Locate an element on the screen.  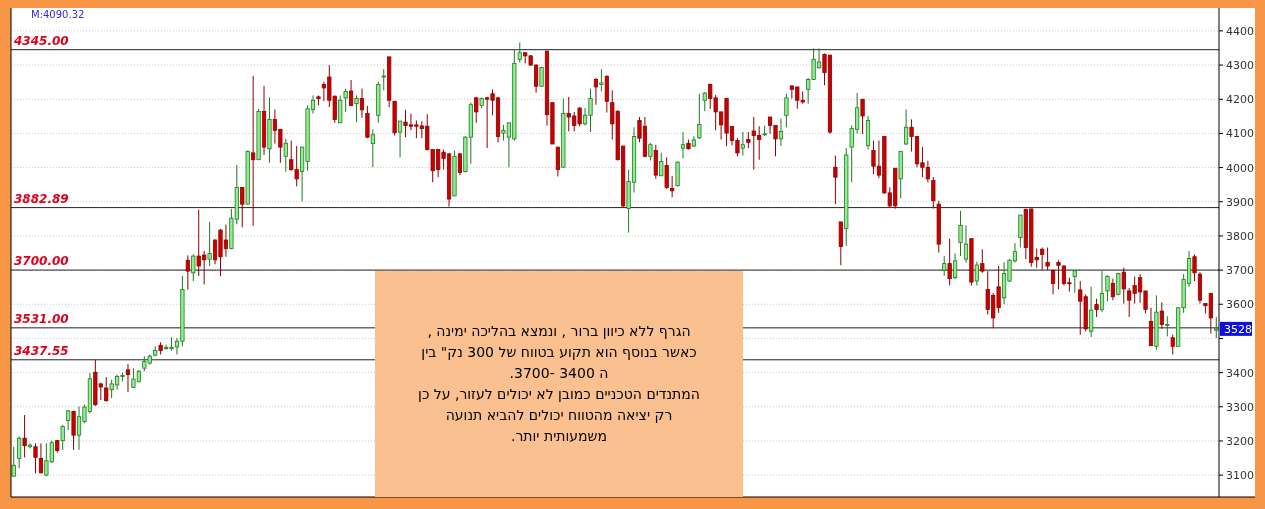
note-box: הגרף ללא כיוון ברור , ונמצא בהליכה ימינה , כאשר בנוסף הוא תקוע בטווח של 300 נק" בין ה 3400 -3700. המתנדים הטכניים כמובן לא יכולים לעזור, על כן רק יציאה מהטווח יכולים להביא תנועה משמעותית יותר. is located at coordinates (559, 384).